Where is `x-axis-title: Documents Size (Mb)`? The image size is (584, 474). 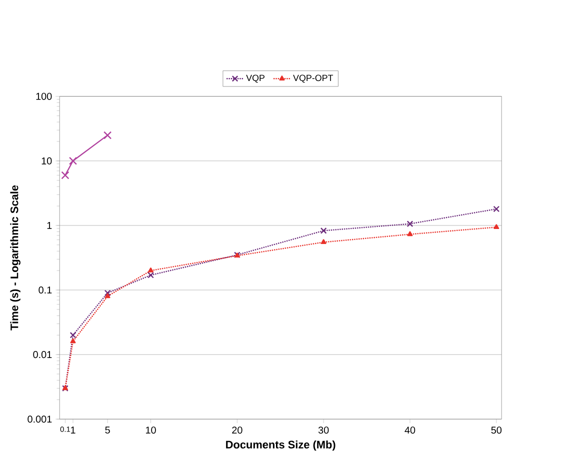 x-axis-title: Documents Size (Mb) is located at coordinates (281, 445).